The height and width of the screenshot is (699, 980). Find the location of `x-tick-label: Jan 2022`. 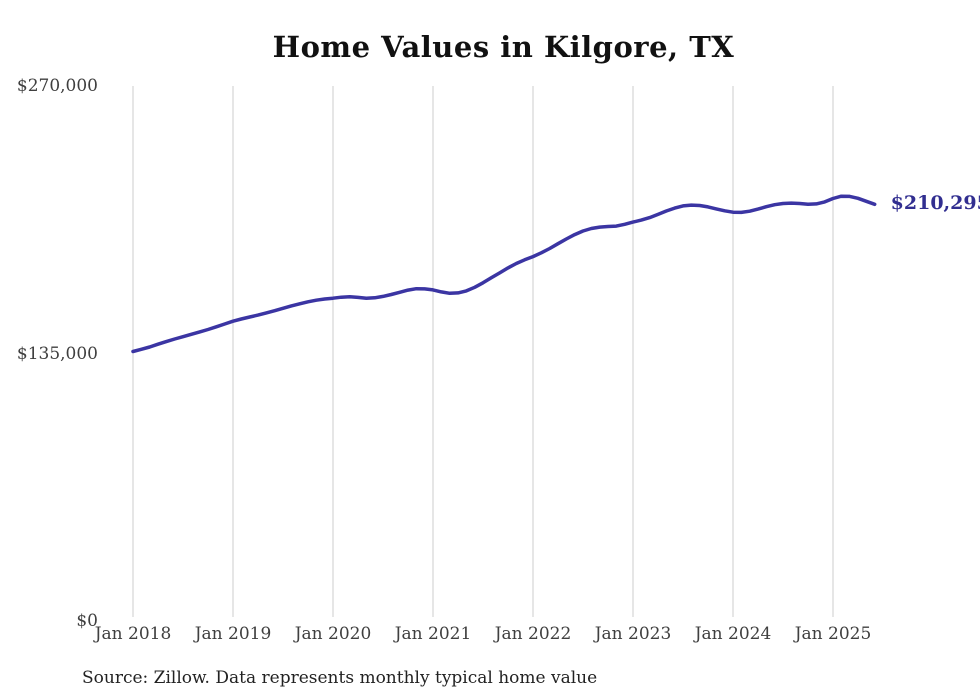

x-tick-label: Jan 2022 is located at coordinates (533, 634).